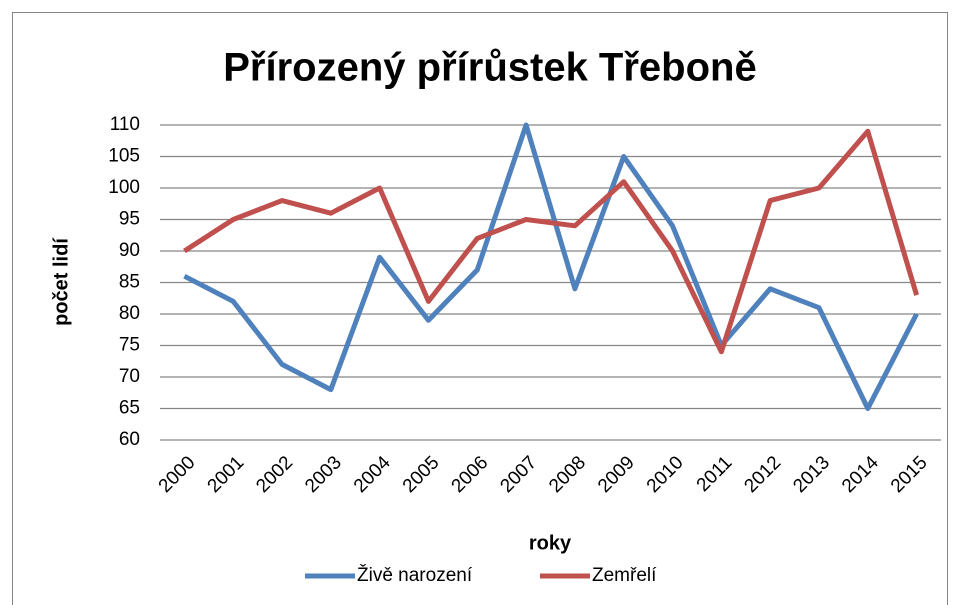  I want to click on y-tick-label: 110, so click(125, 124).